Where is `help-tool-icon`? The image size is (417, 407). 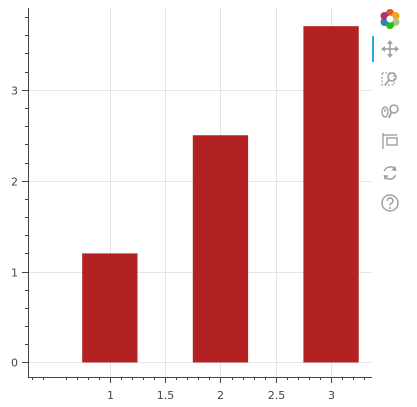 help-tool-icon is located at coordinates (390, 203).